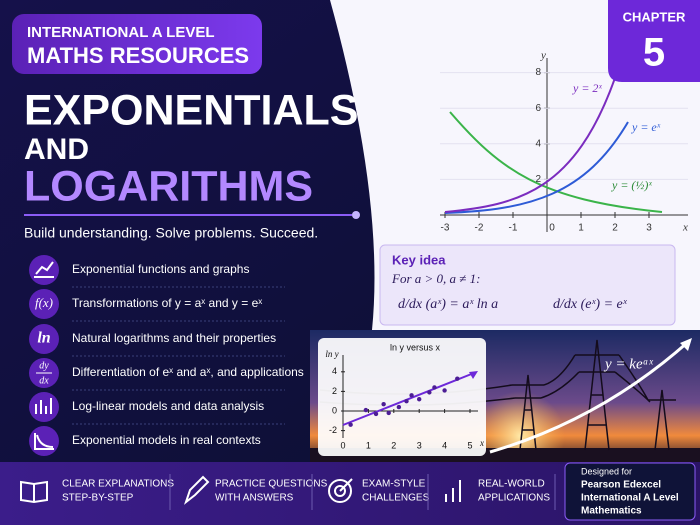 This screenshot has height=525, width=700. What do you see at coordinates (469, 445) in the screenshot?
I see `x-tick-label: 5` at bounding box center [469, 445].